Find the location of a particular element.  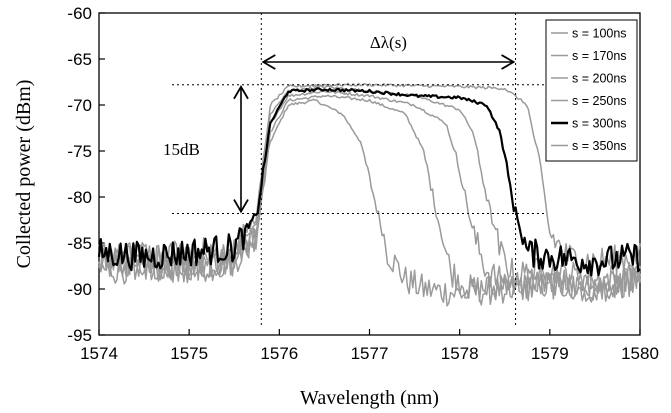

x-tick-label: 1574 is located at coordinates (99, 353).